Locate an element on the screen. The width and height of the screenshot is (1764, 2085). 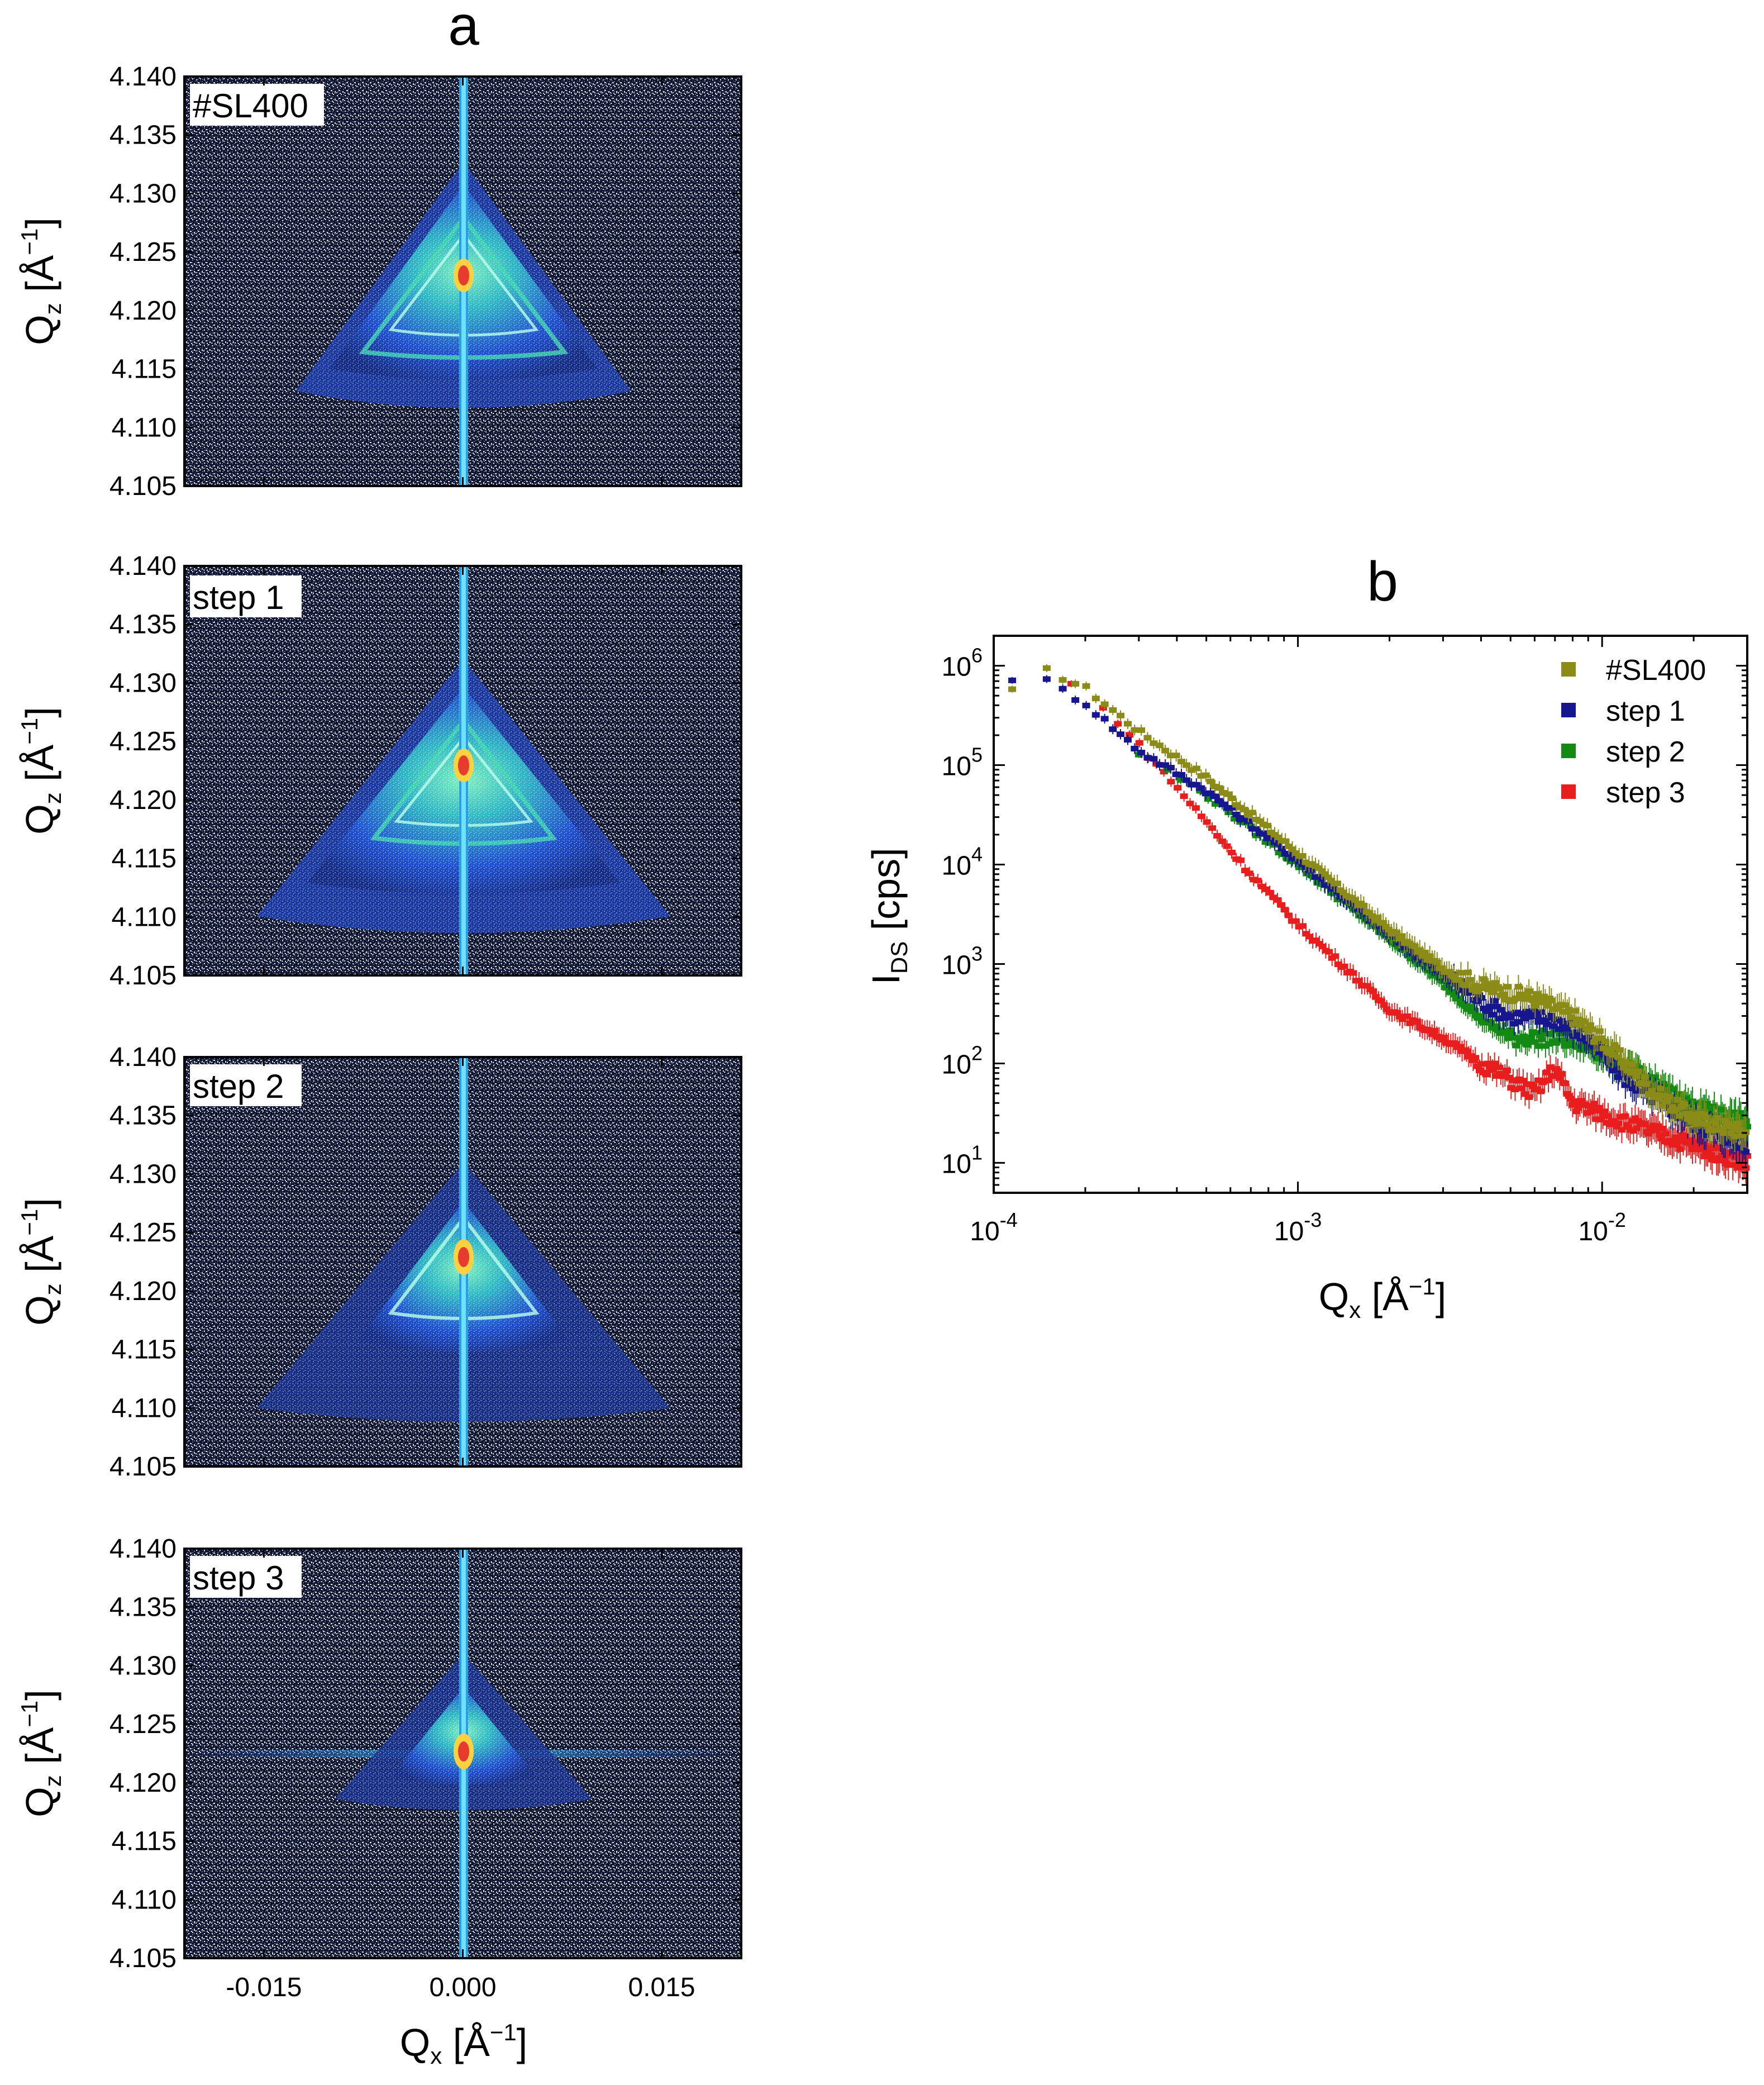
map-2-y-tick-label: 4.125 is located at coordinates (143, 742).